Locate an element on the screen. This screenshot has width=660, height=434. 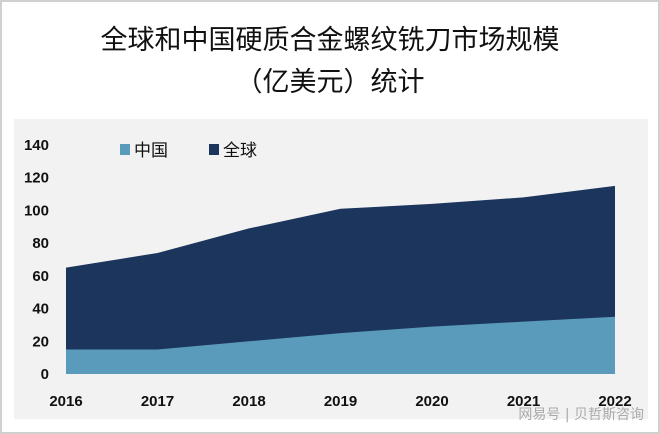
y-tick-label: 100 is located at coordinates (36, 210).